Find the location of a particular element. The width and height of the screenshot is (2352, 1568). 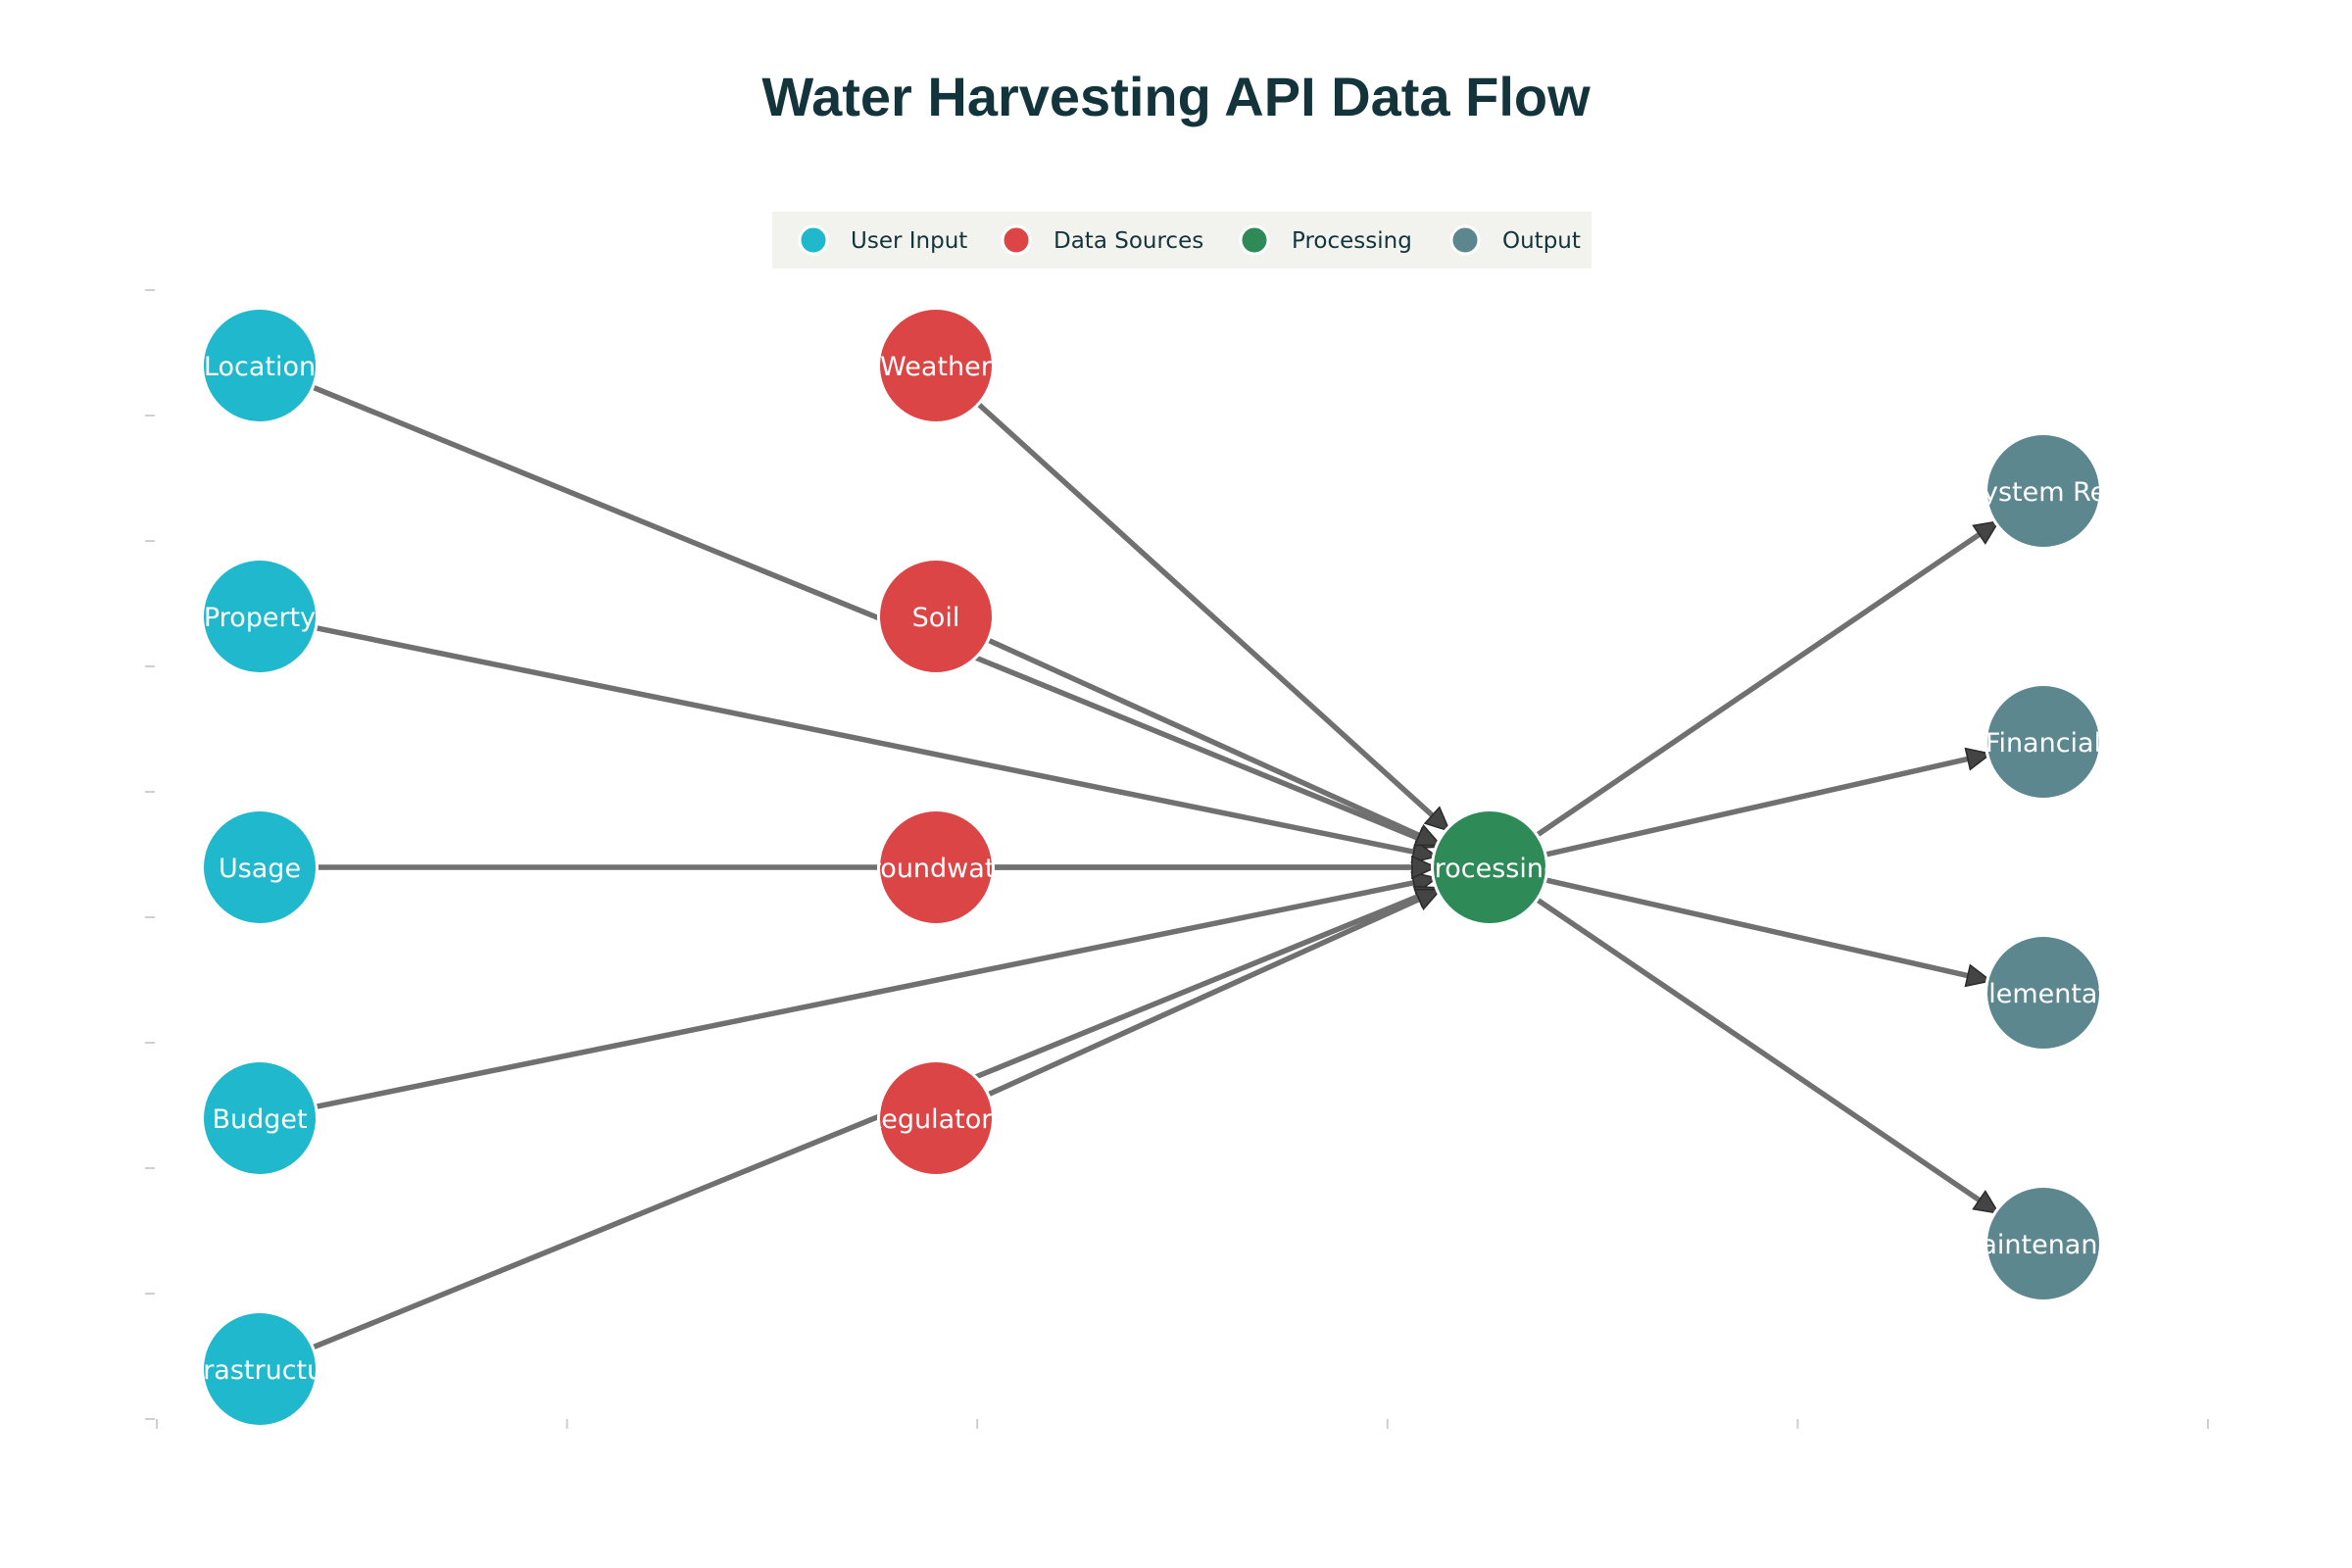

node-label: Weather is located at coordinates (936, 367).